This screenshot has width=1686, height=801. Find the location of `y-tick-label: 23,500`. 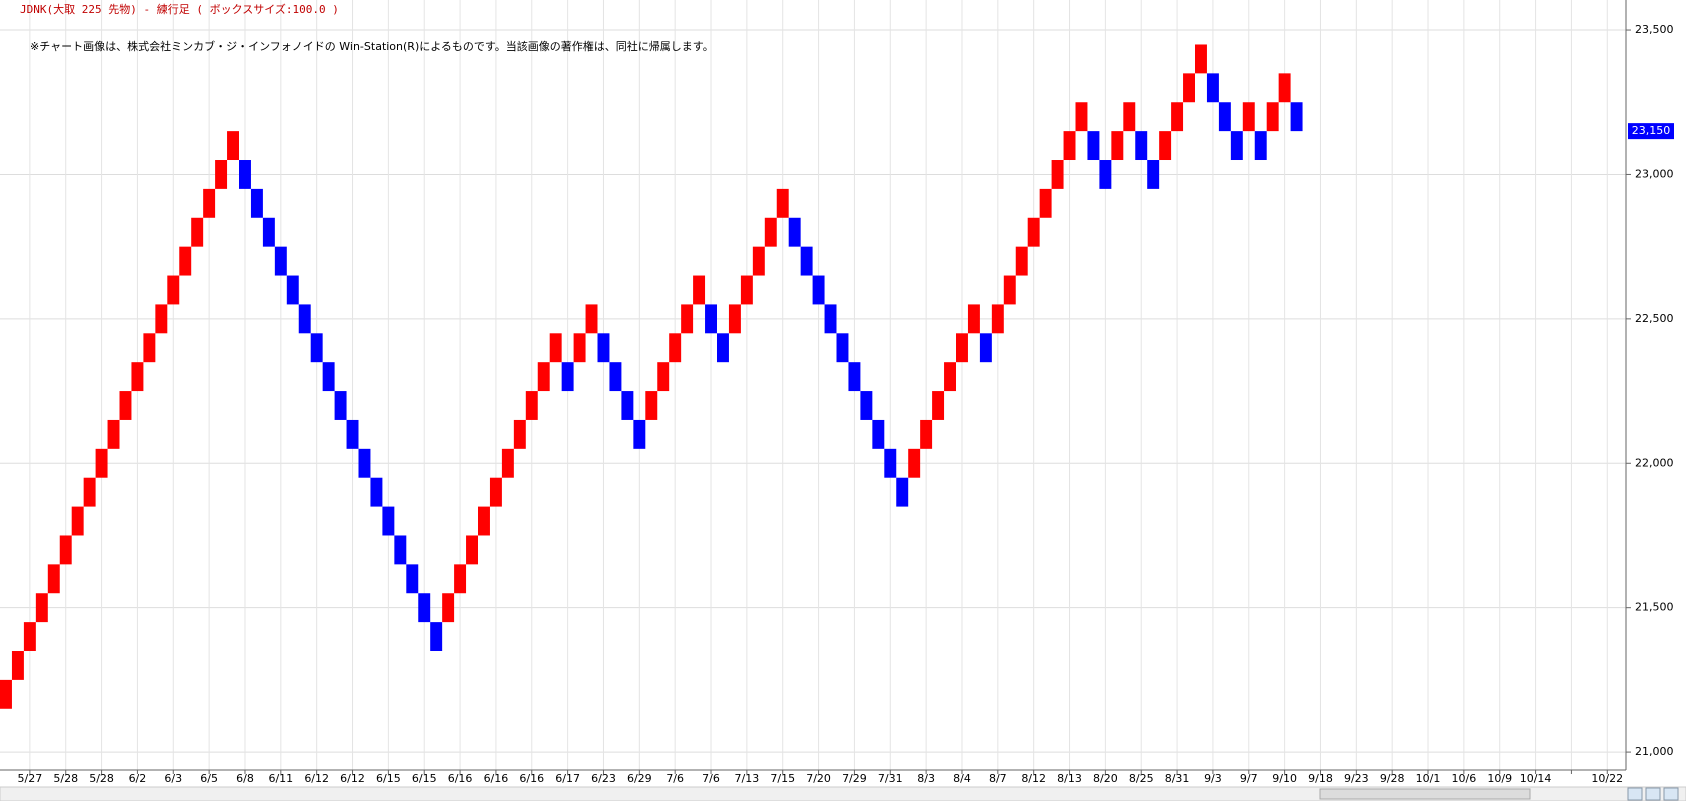

y-tick-label: 23,500 is located at coordinates (1654, 29).